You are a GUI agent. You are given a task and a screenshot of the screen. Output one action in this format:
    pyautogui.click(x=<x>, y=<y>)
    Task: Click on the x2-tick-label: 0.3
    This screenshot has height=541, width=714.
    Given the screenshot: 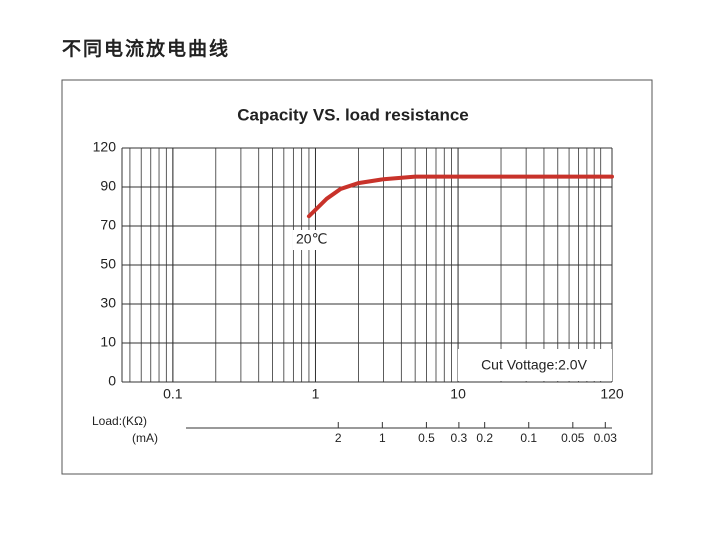 What is the action you would take?
    pyautogui.click(x=459, y=438)
    